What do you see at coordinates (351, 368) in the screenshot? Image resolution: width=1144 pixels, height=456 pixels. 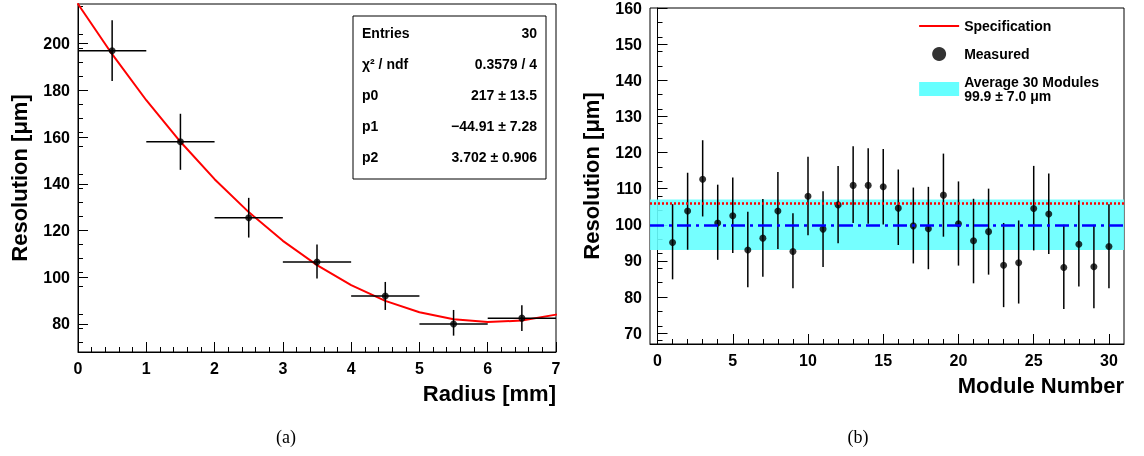 I see `x-tick-label: 4` at bounding box center [351, 368].